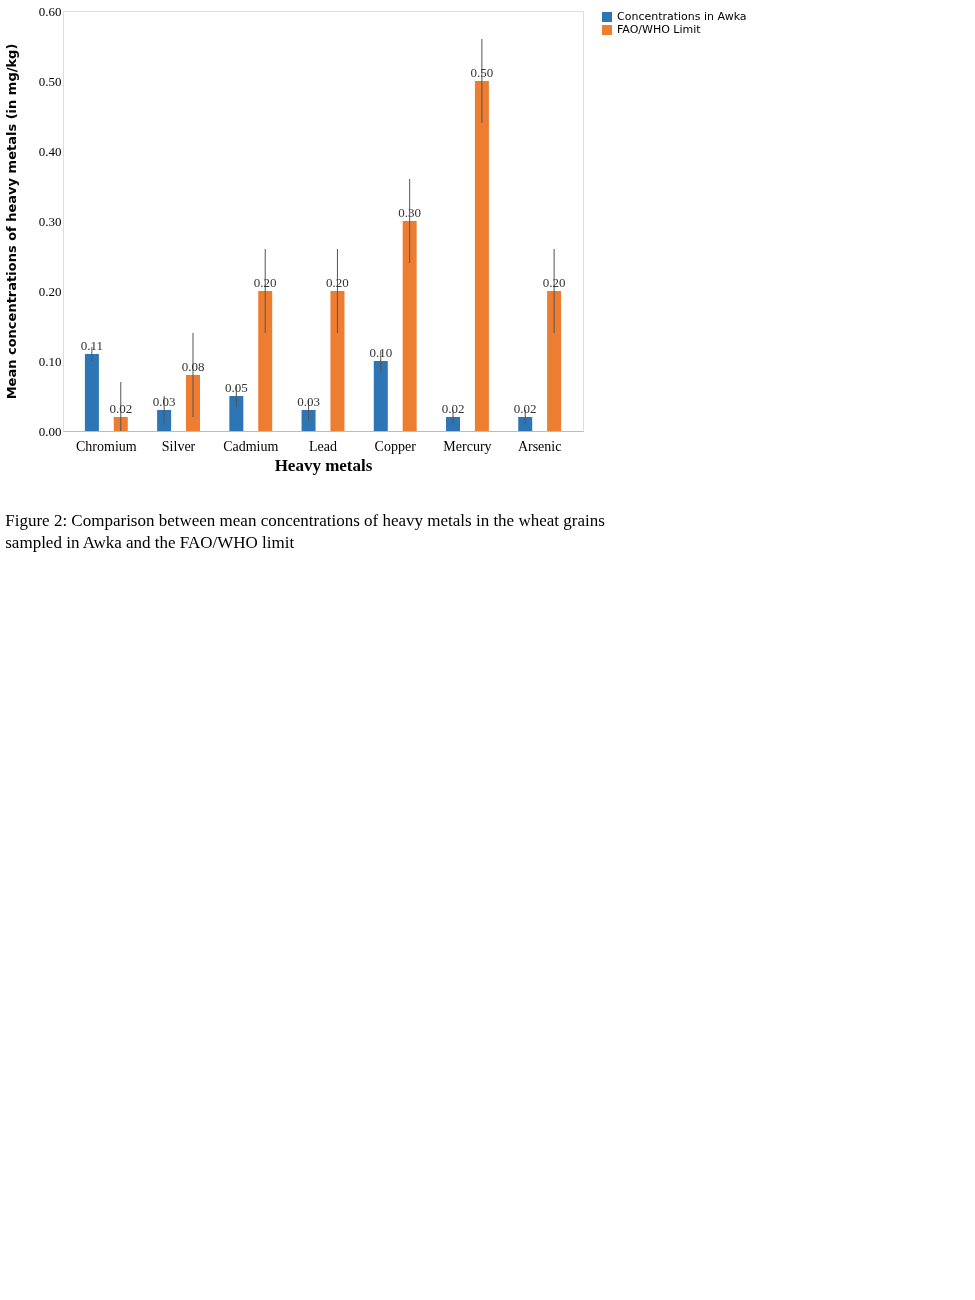  What do you see at coordinates (178, 446) in the screenshot?
I see `x-tick-label: Silver` at bounding box center [178, 446].